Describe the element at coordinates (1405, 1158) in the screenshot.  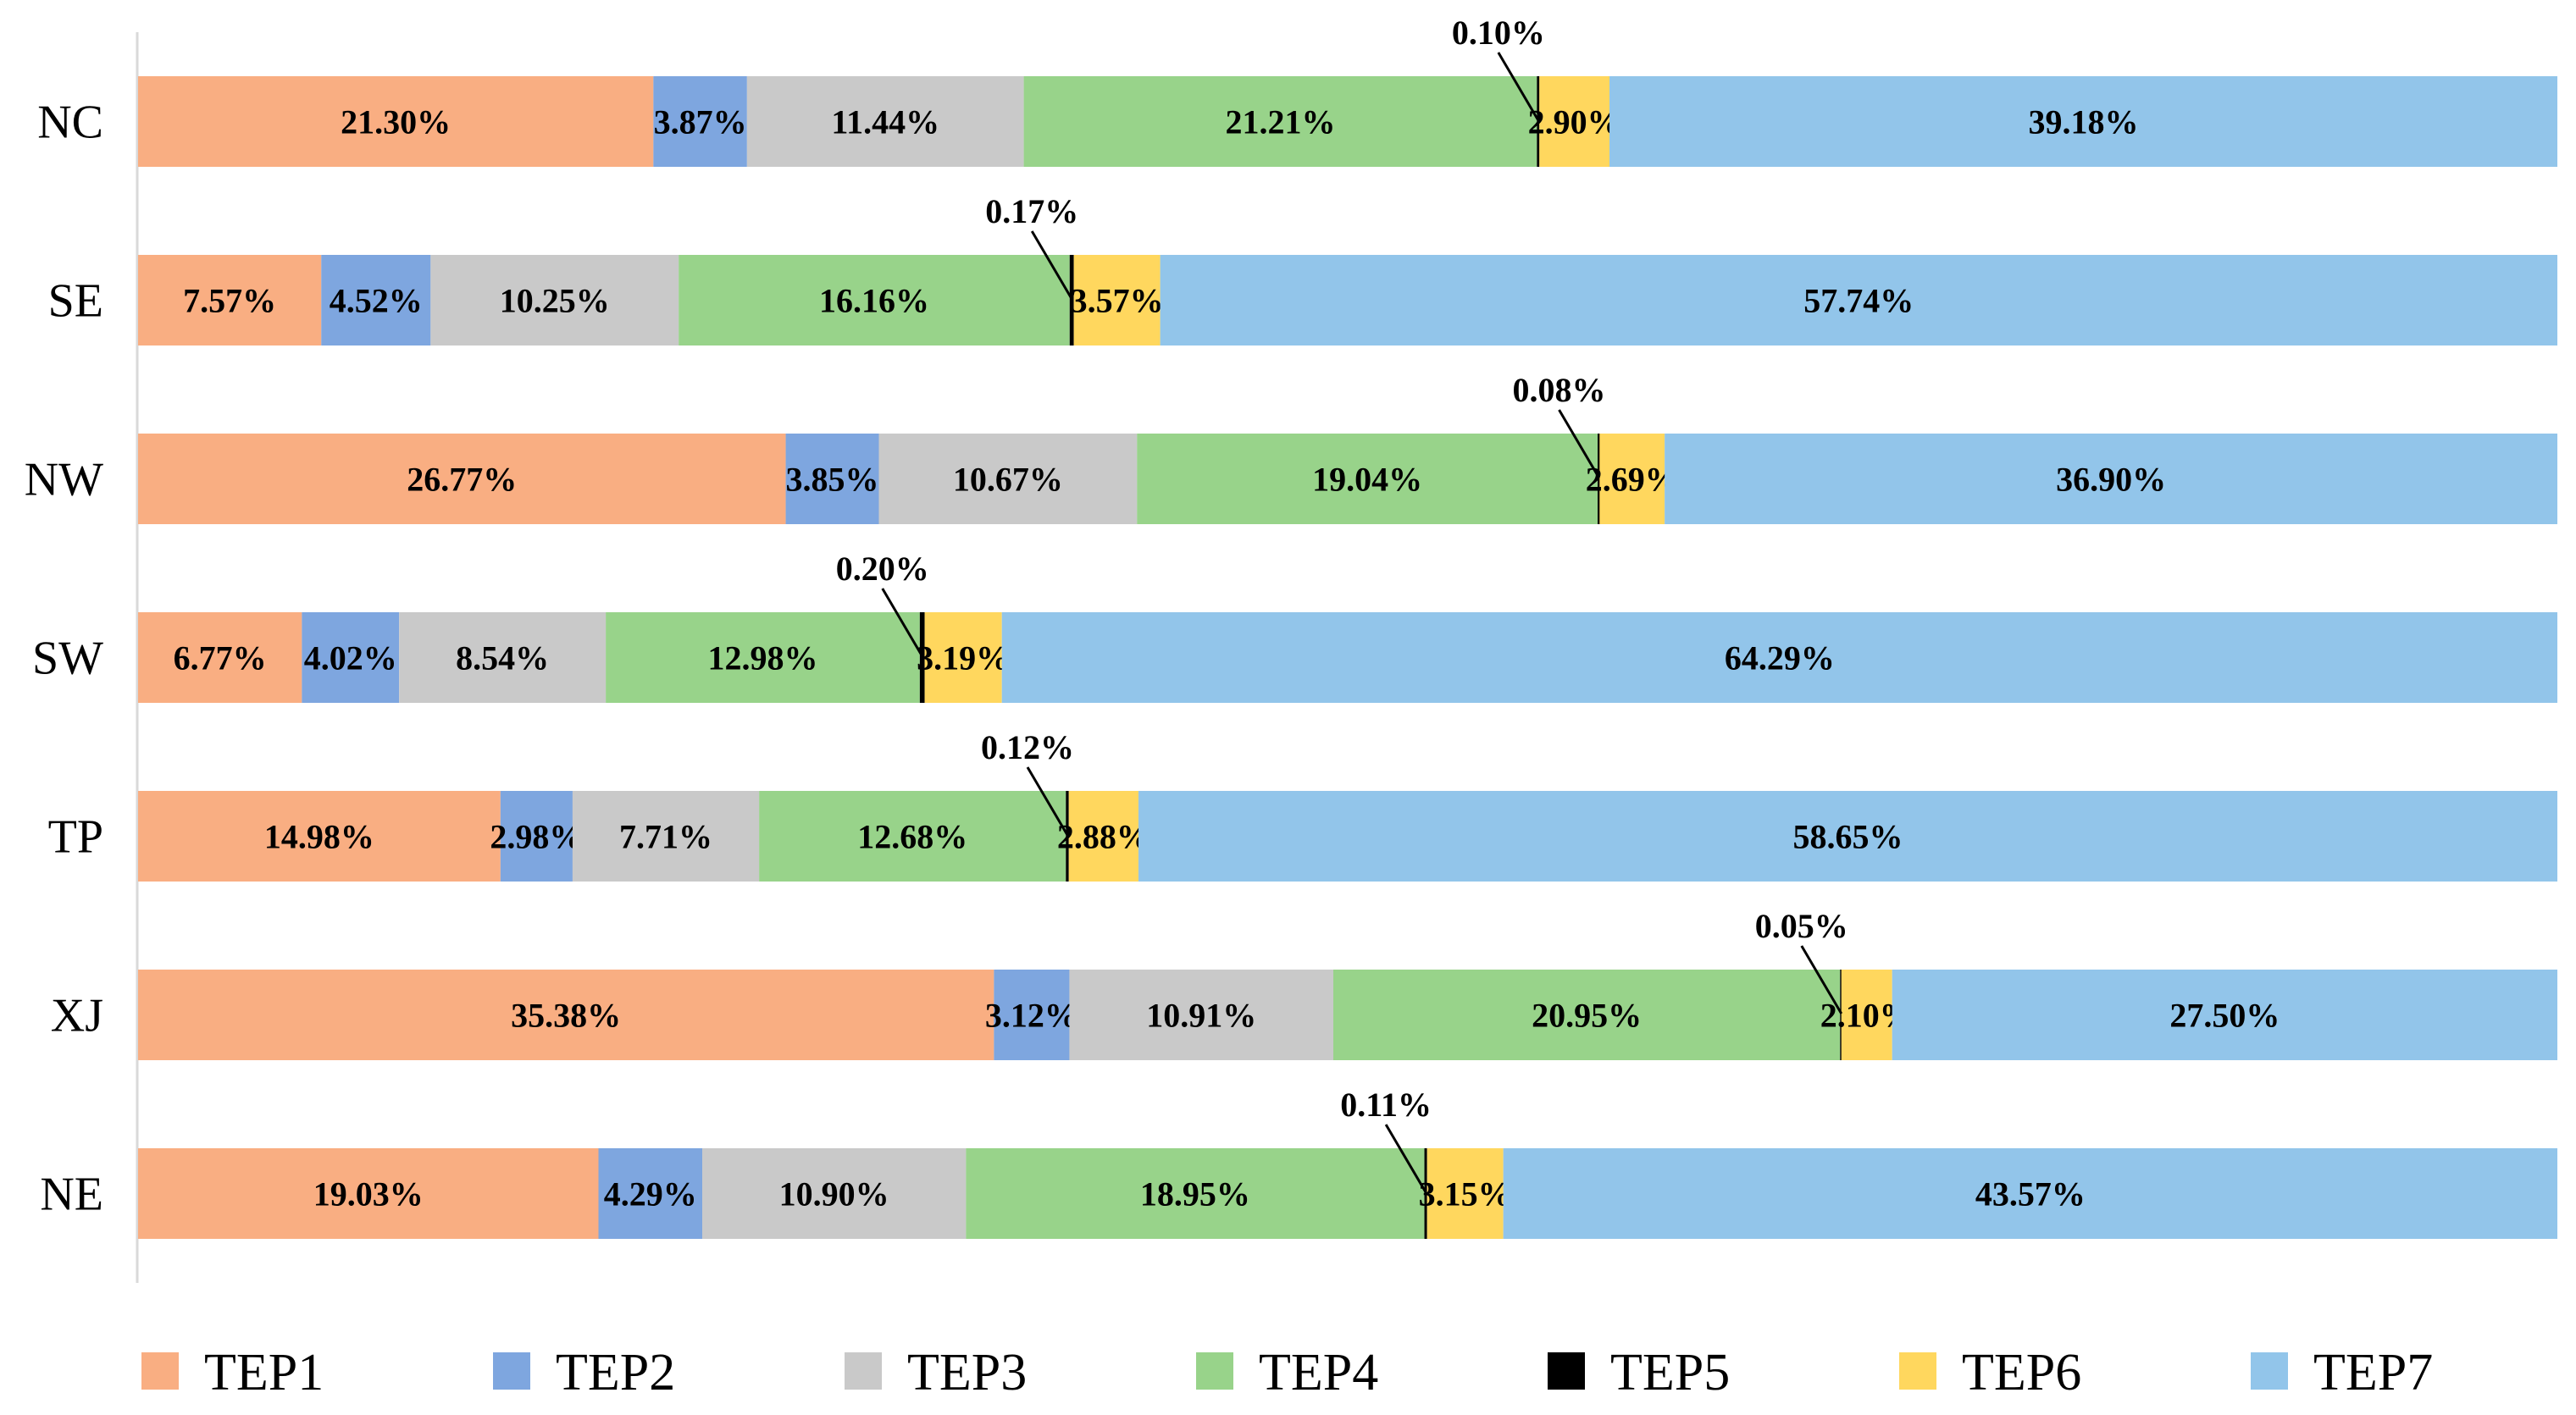
I see `leader-line-ne` at that location.